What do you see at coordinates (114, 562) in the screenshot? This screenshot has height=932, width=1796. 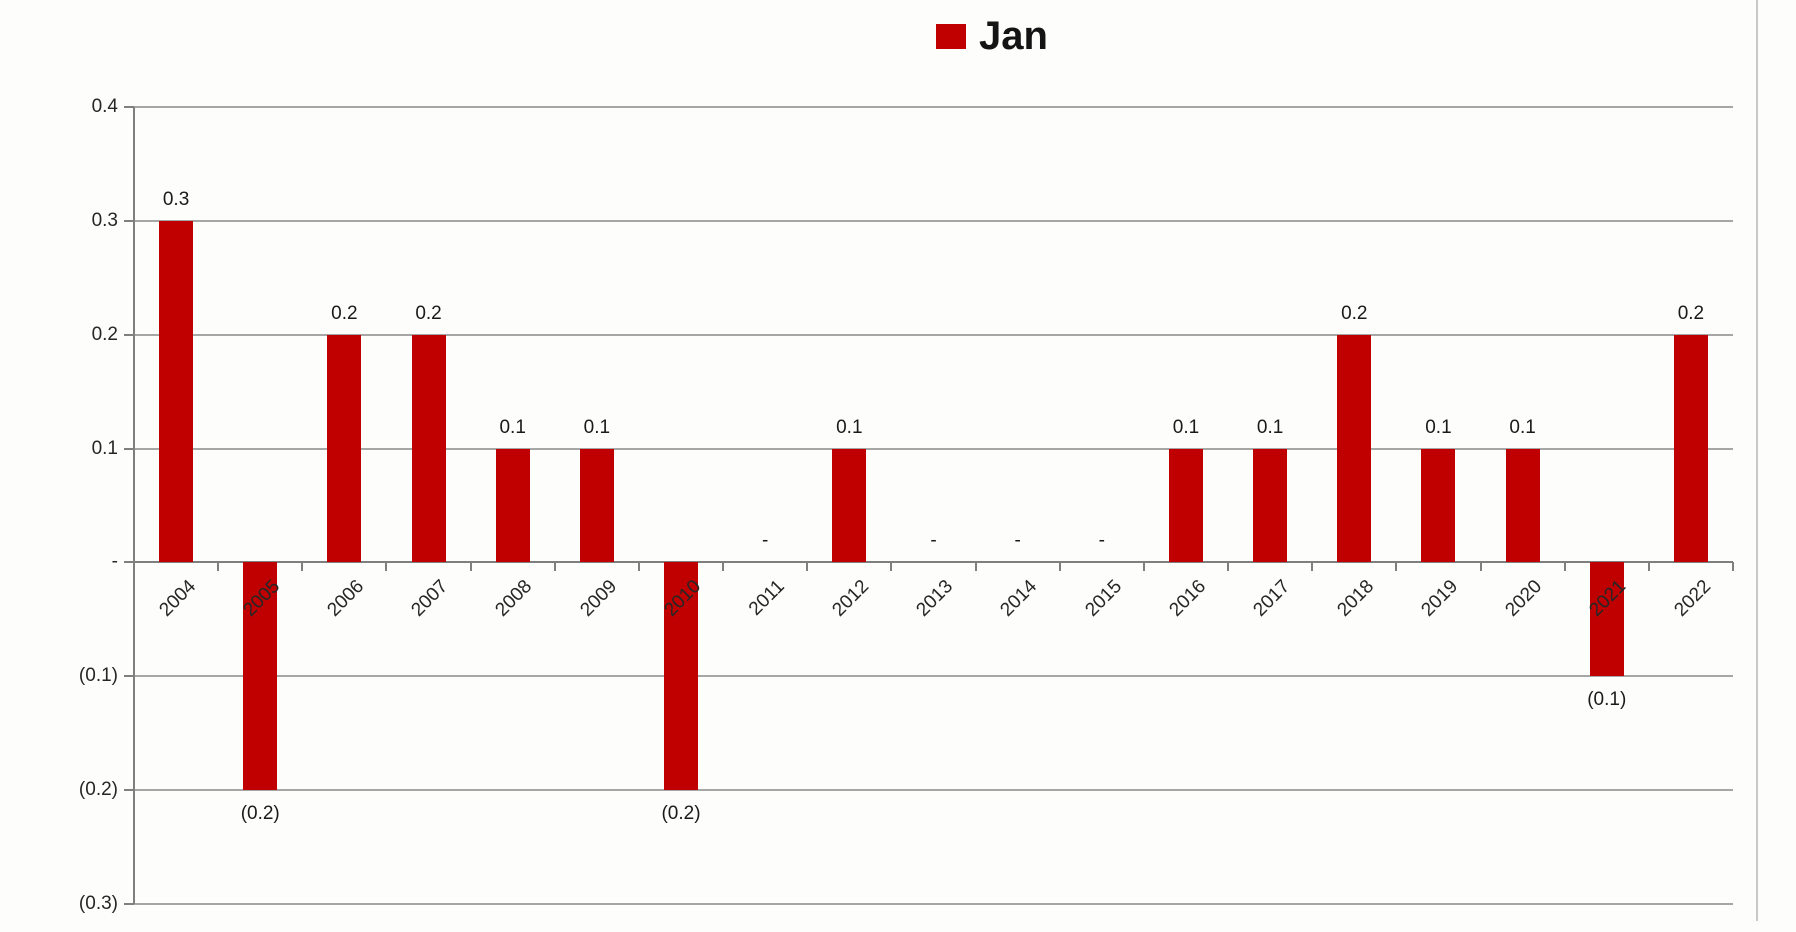 I see `y-axis-label: -` at bounding box center [114, 562].